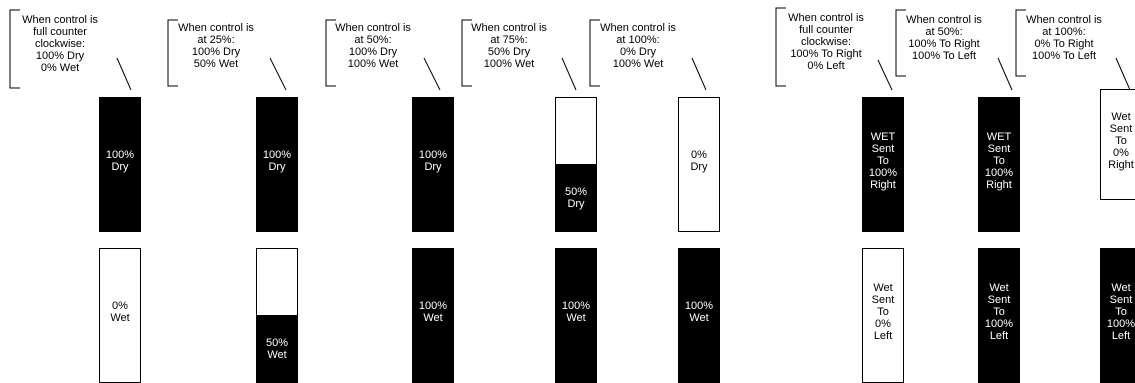 Image resolution: width=1135 pixels, height=383 pixels. Describe the element at coordinates (883, 311) in the screenshot. I see `bar-label: Wet Sent To 0% Left` at that location.